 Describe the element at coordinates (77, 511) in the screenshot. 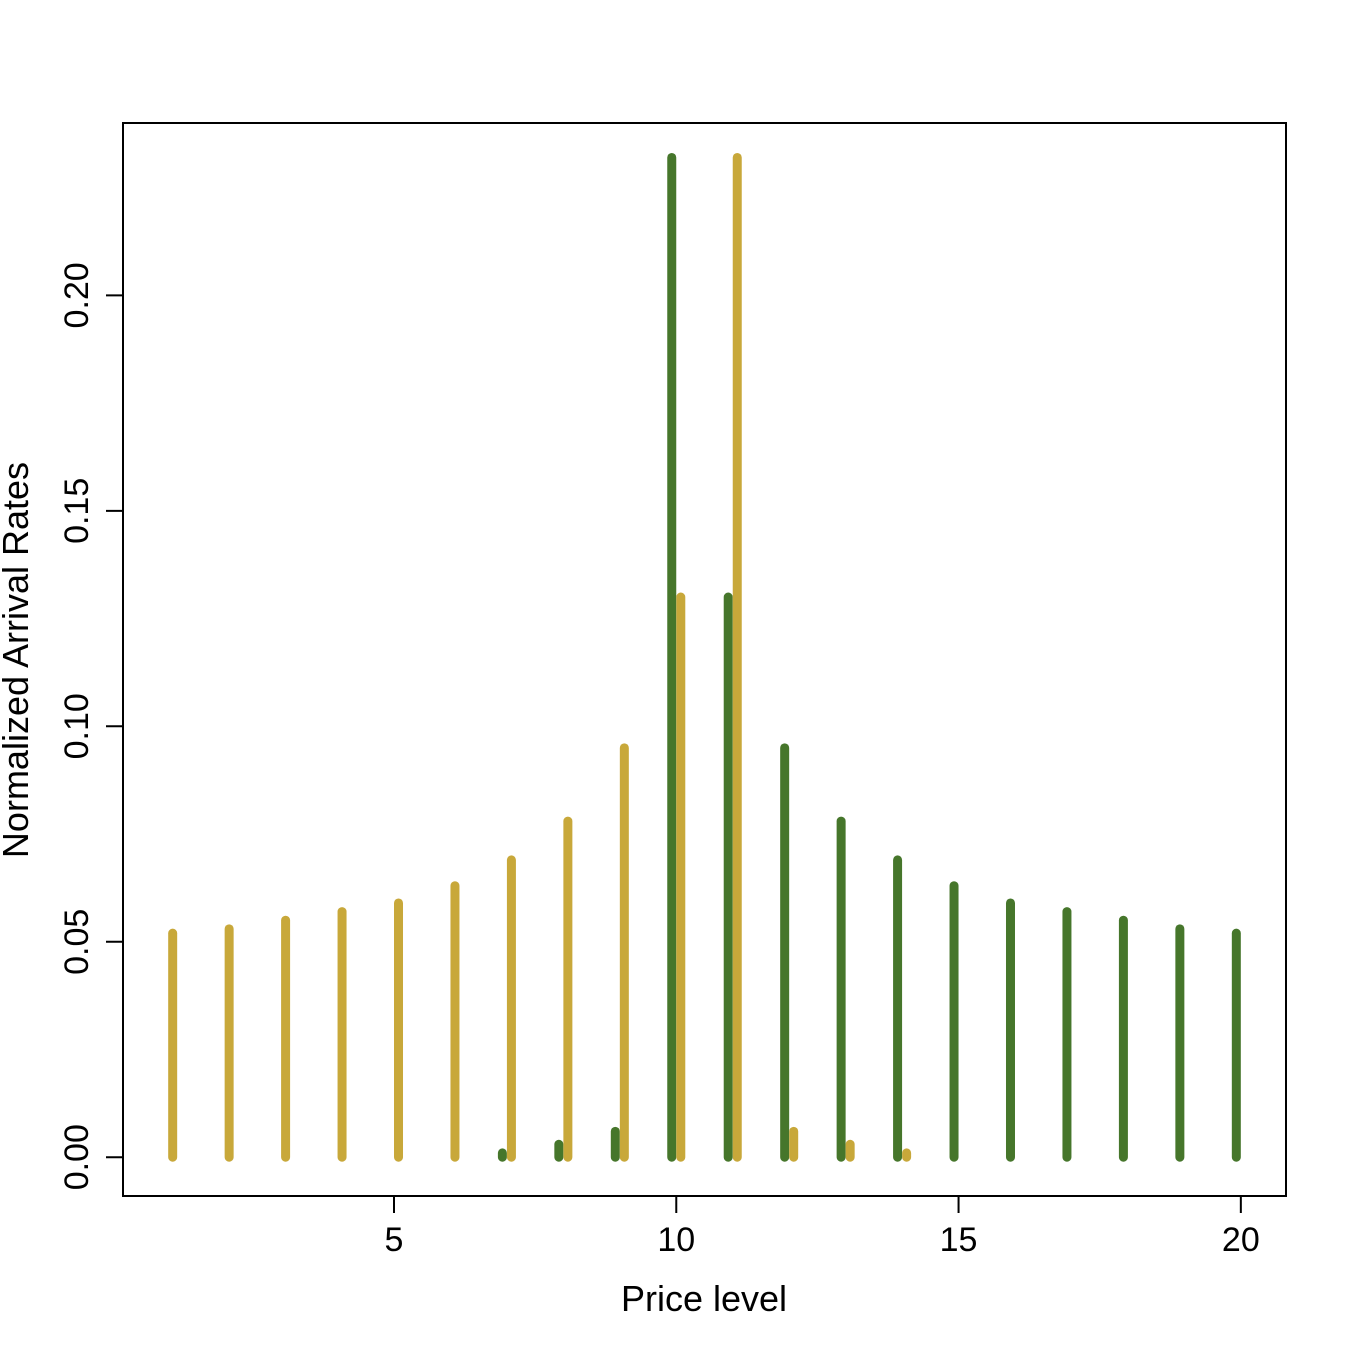

I see `y-tick-label: 0.15` at that location.